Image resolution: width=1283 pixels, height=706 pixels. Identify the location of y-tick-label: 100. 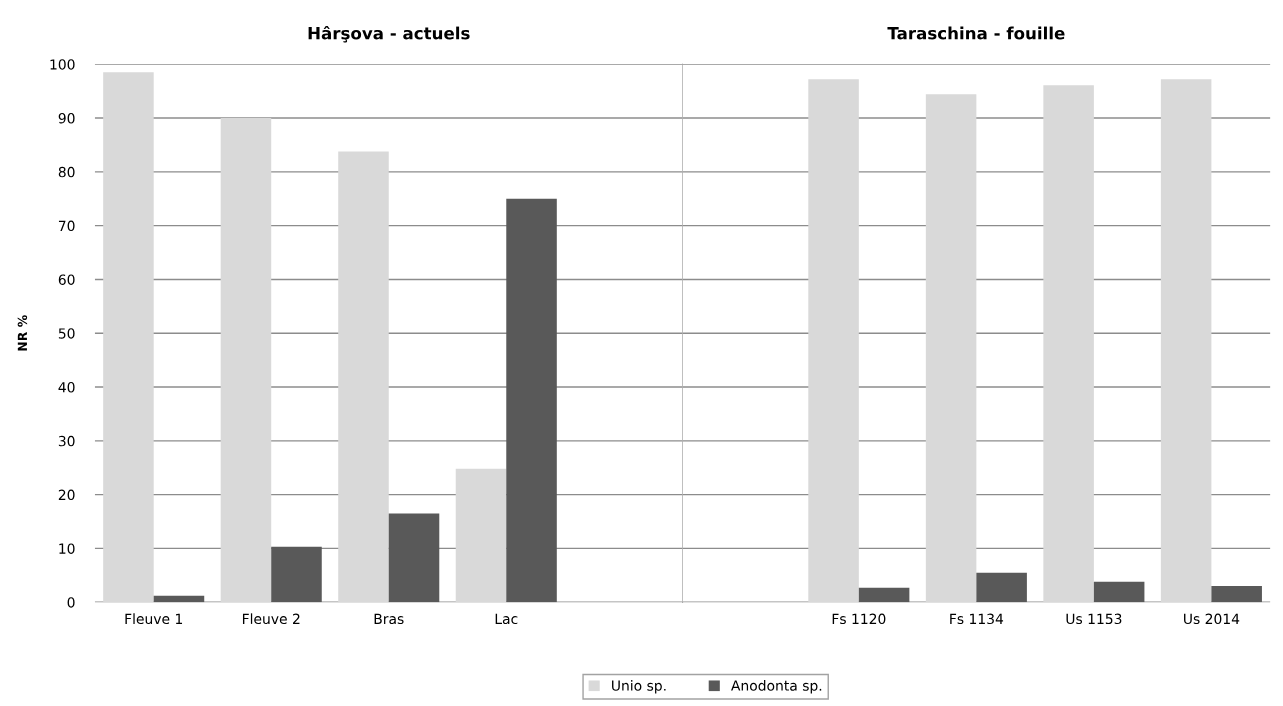
(62, 64).